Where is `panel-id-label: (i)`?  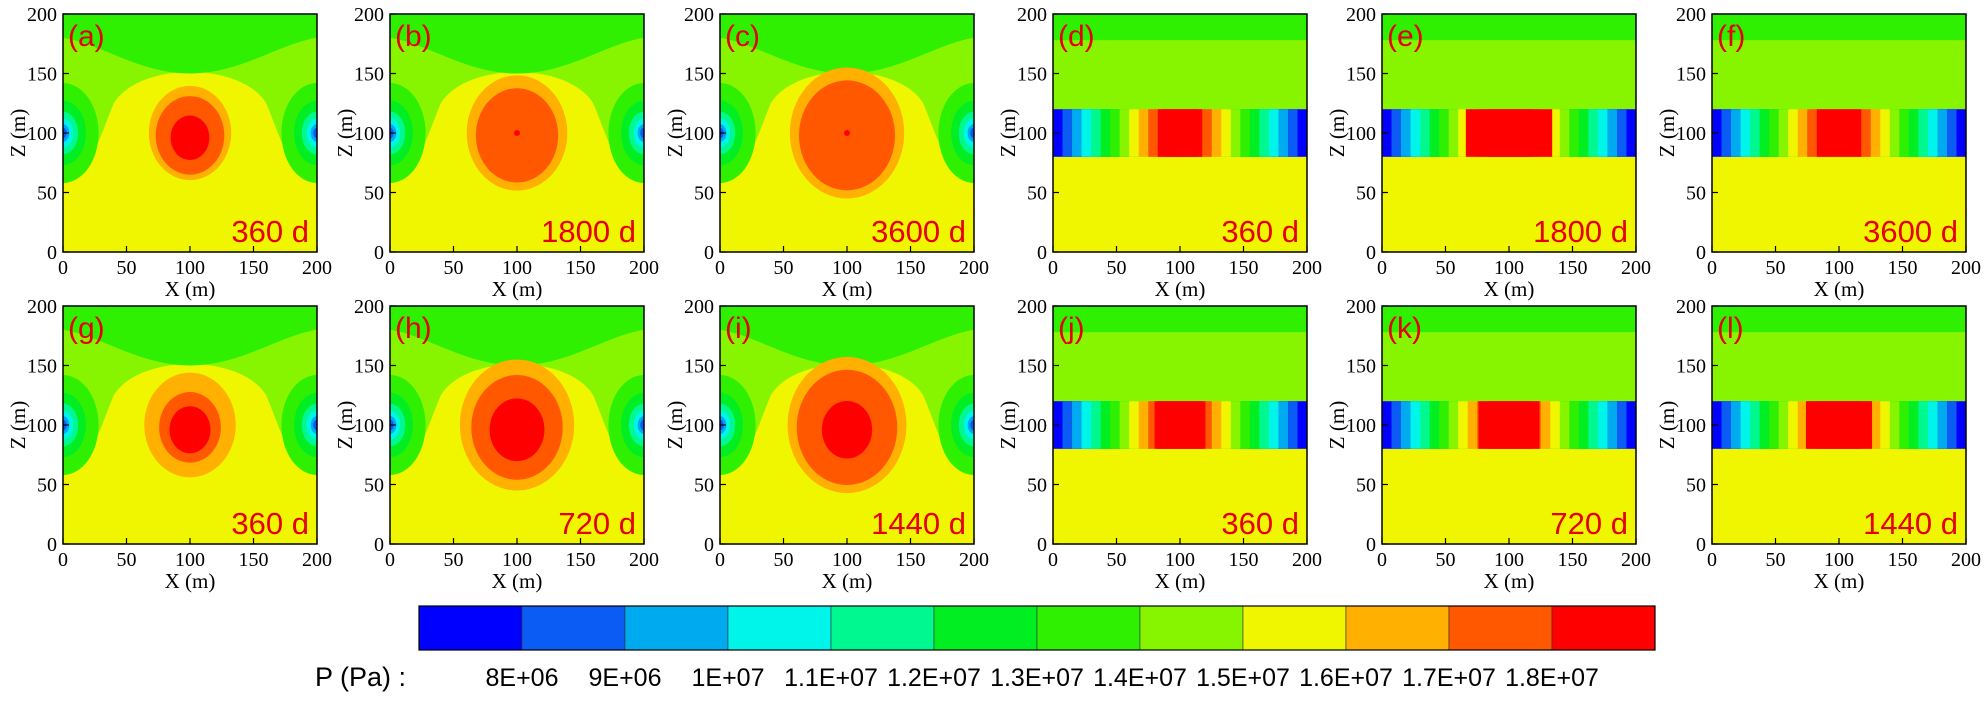
panel-id-label: (i) is located at coordinates (738, 328).